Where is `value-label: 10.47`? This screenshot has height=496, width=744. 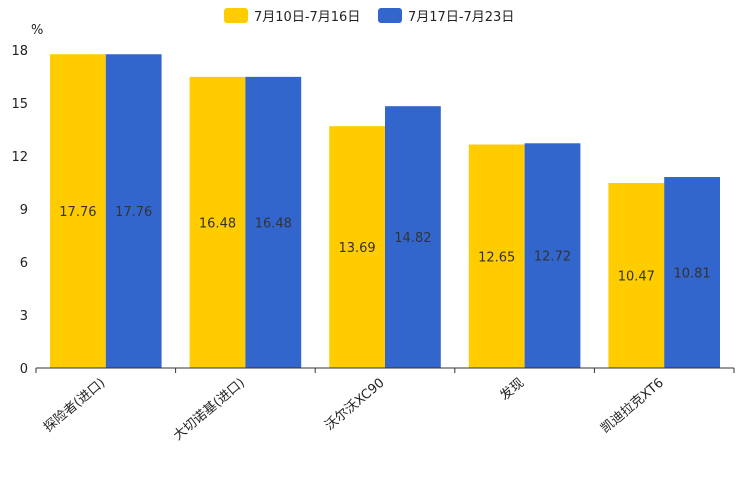 value-label: 10.47 is located at coordinates (636, 277).